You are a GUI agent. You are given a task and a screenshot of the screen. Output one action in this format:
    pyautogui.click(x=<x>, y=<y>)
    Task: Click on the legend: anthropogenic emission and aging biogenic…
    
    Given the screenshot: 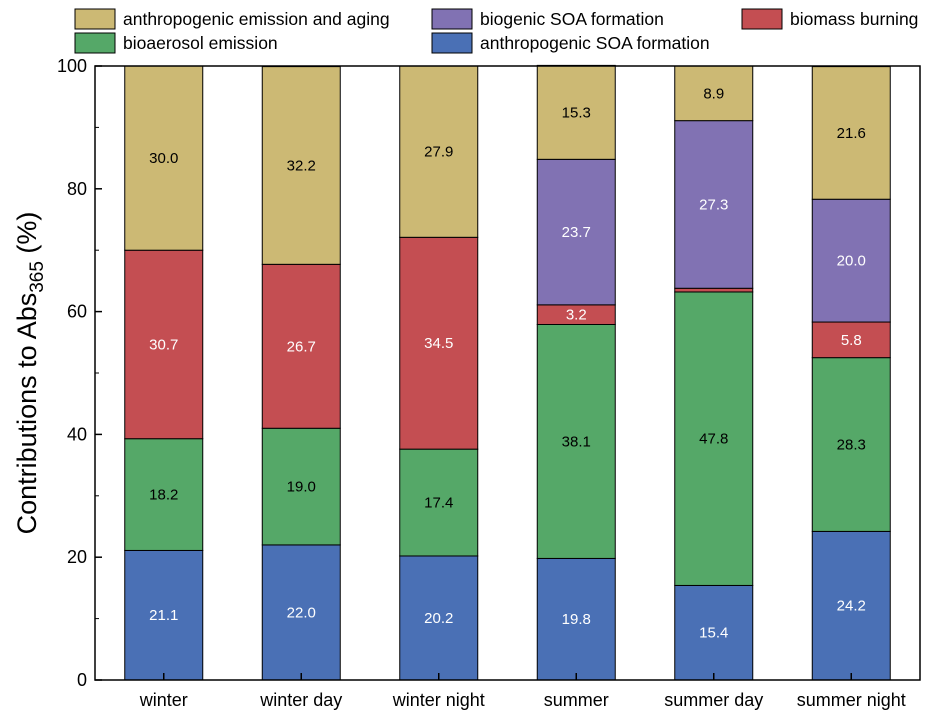 What is the action you would take?
    pyautogui.click(x=496, y=31)
    